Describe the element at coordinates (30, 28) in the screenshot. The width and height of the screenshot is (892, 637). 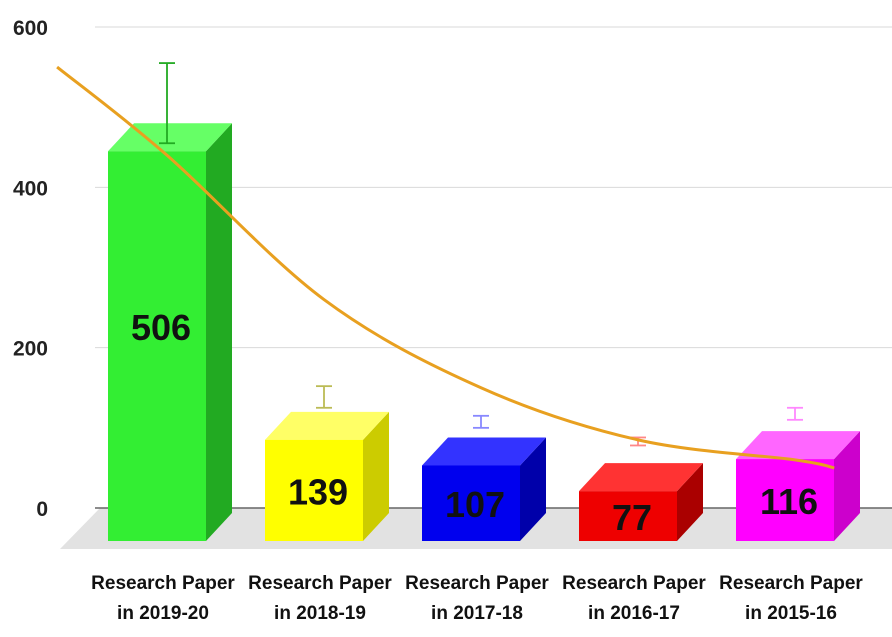
I see `y-tick-label: 600` at that location.